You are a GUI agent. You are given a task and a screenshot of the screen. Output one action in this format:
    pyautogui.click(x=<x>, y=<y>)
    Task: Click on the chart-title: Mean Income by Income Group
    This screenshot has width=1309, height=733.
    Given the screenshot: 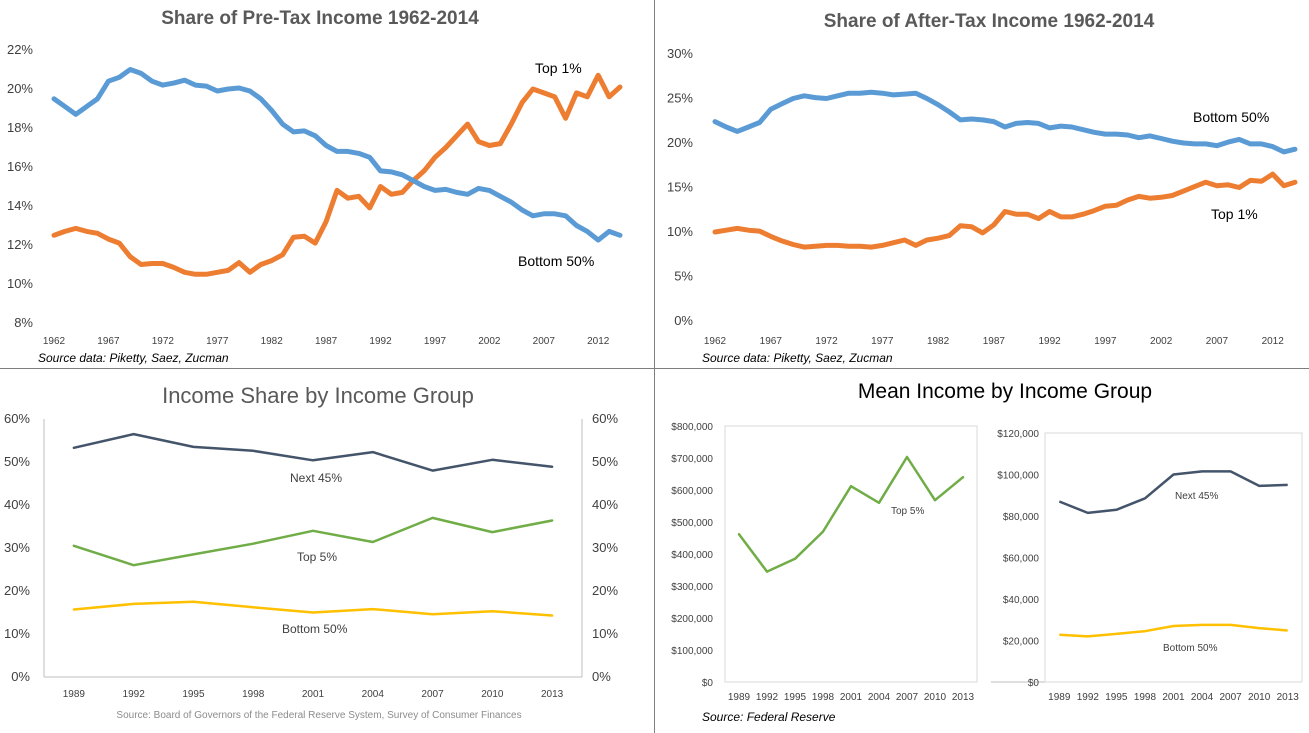 What is the action you would take?
    pyautogui.click(x=1005, y=391)
    